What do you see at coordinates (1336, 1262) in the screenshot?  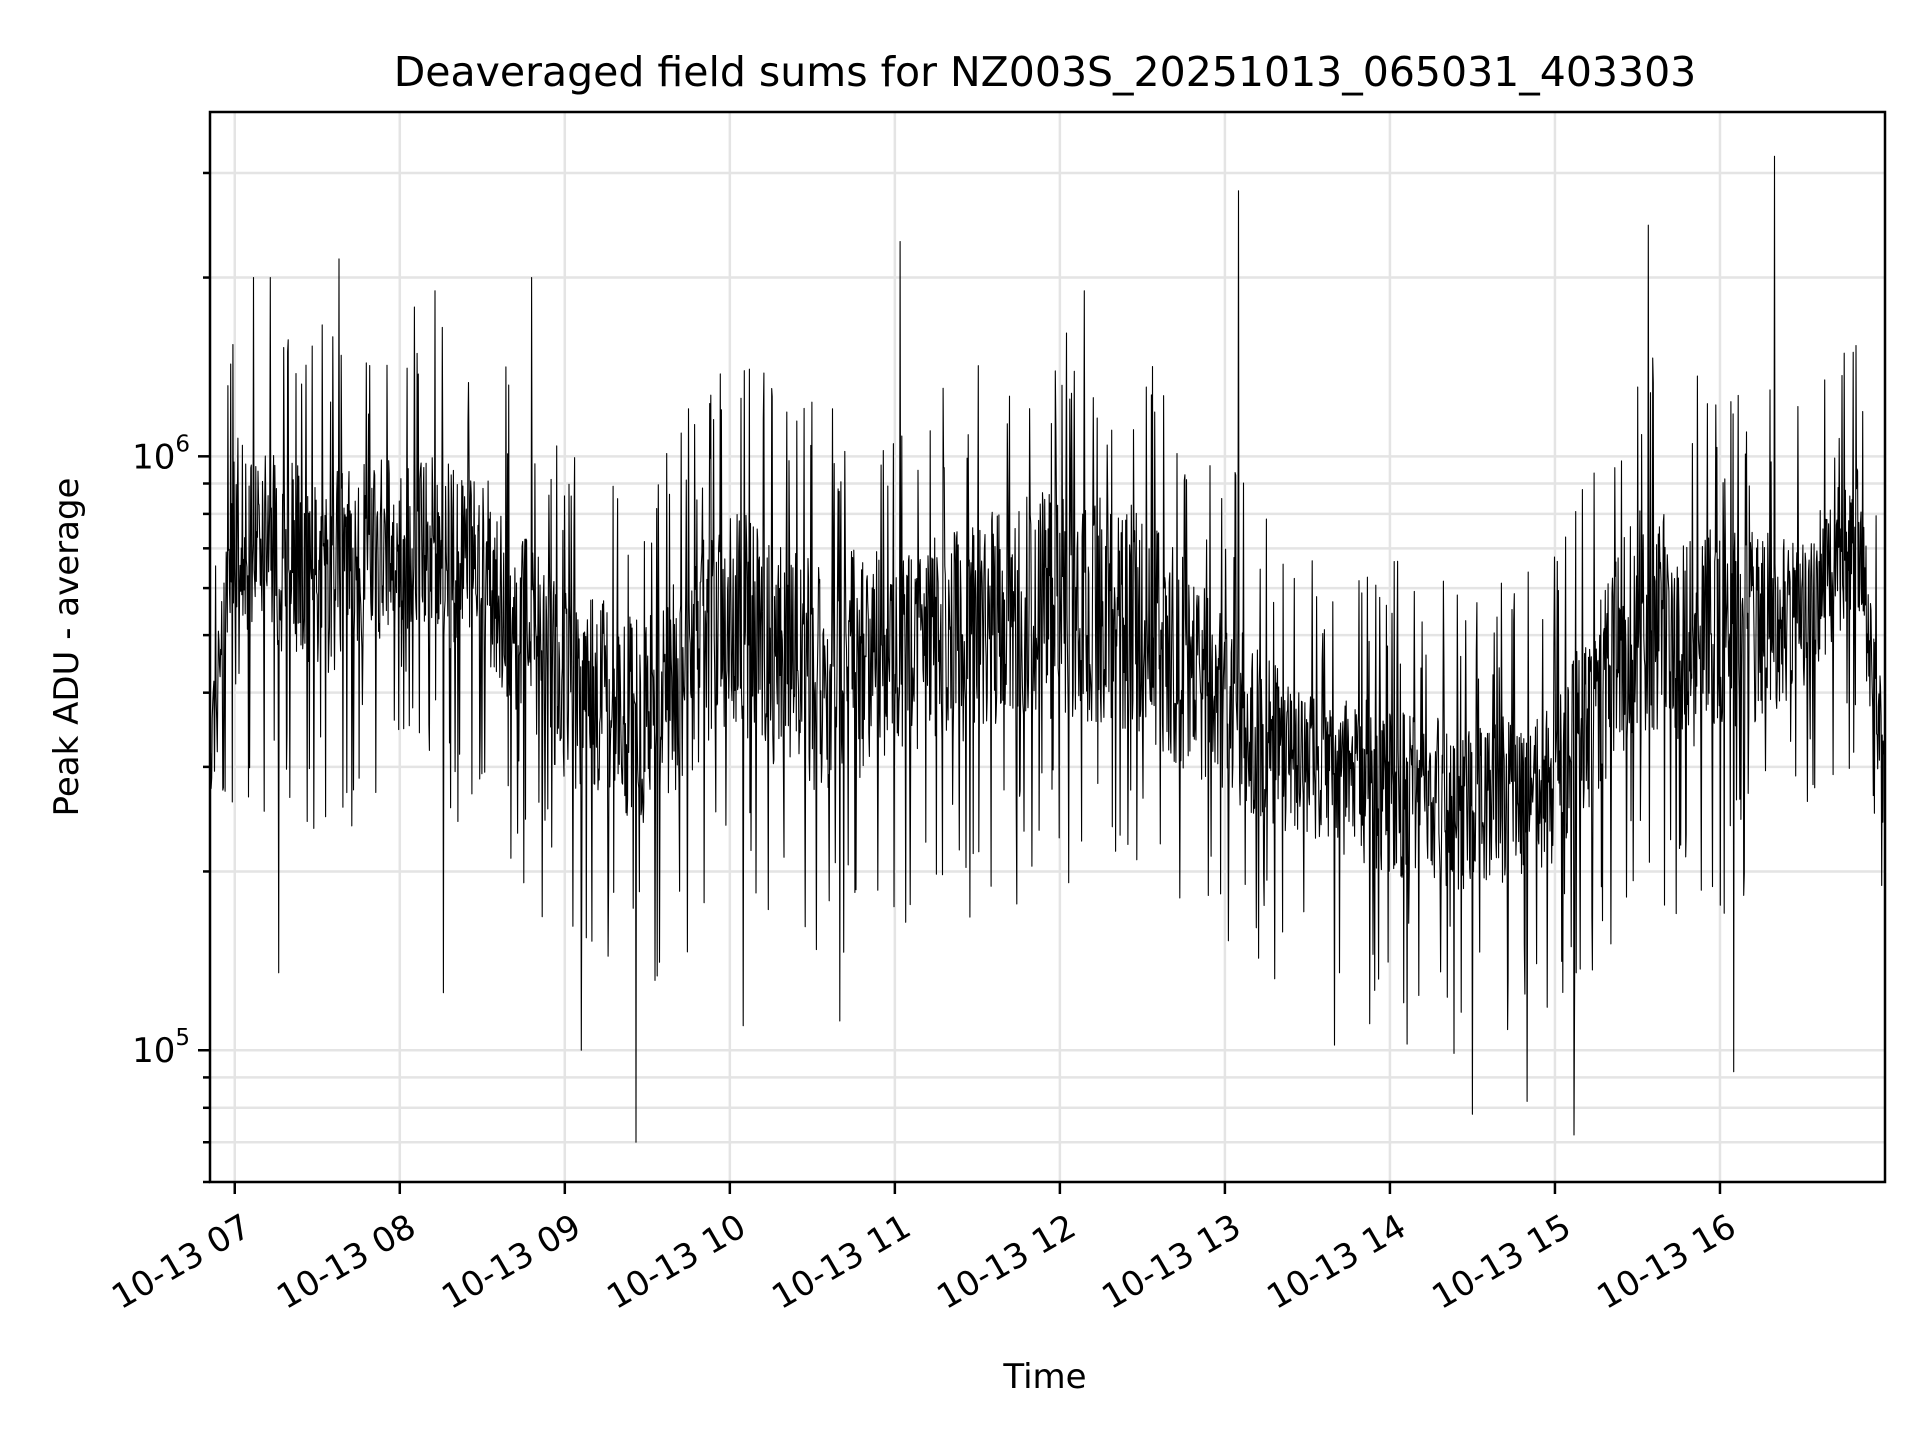 I see `x-tick-label: 10-13 14` at bounding box center [1336, 1262].